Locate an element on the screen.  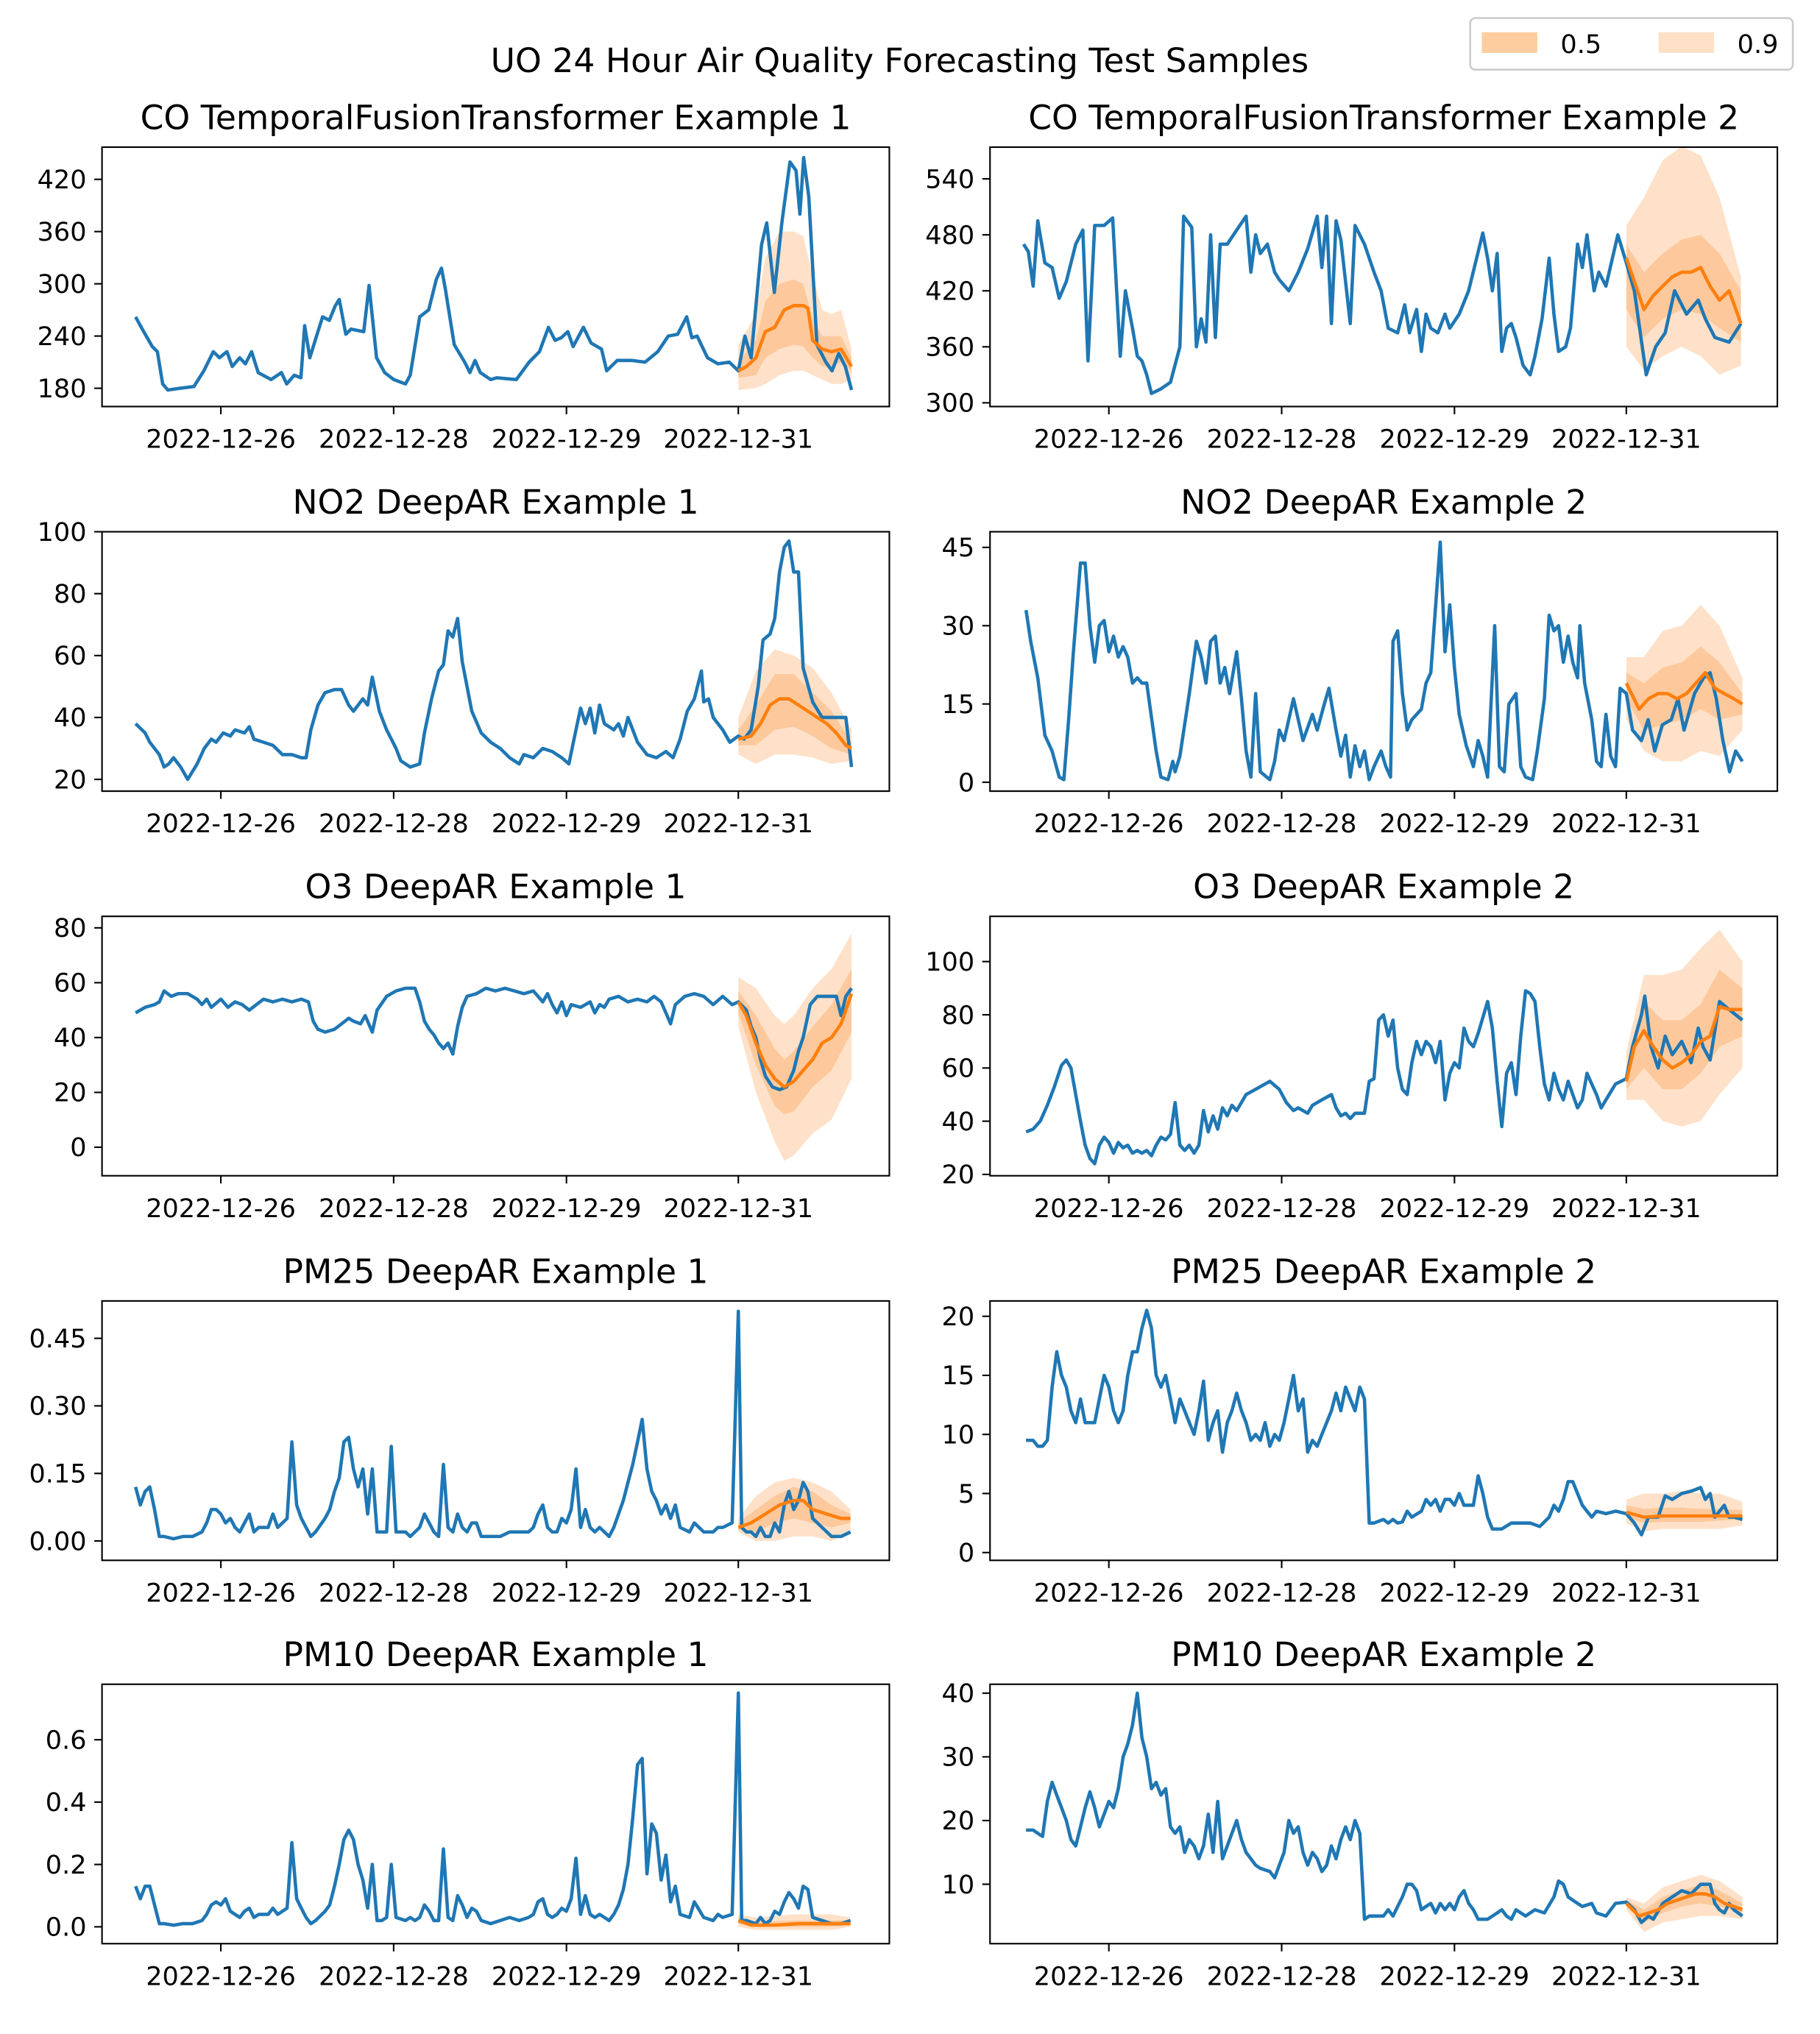
y-tick-label: 540 is located at coordinates (949, 179).